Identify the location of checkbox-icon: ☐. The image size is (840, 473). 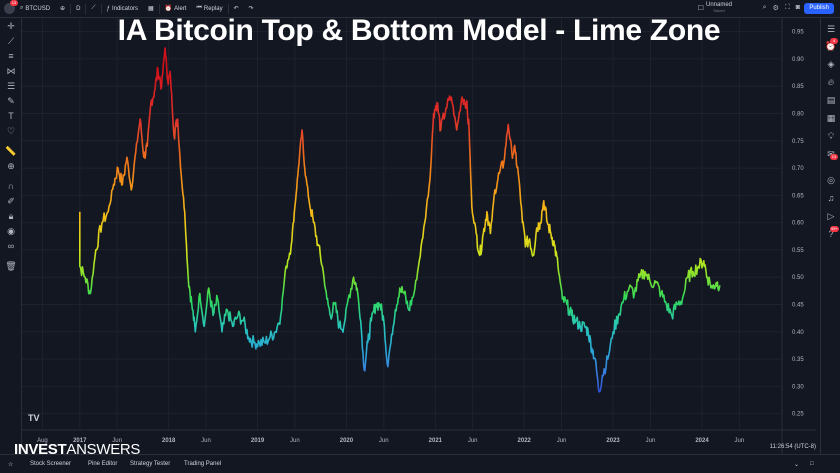
(700, 8).